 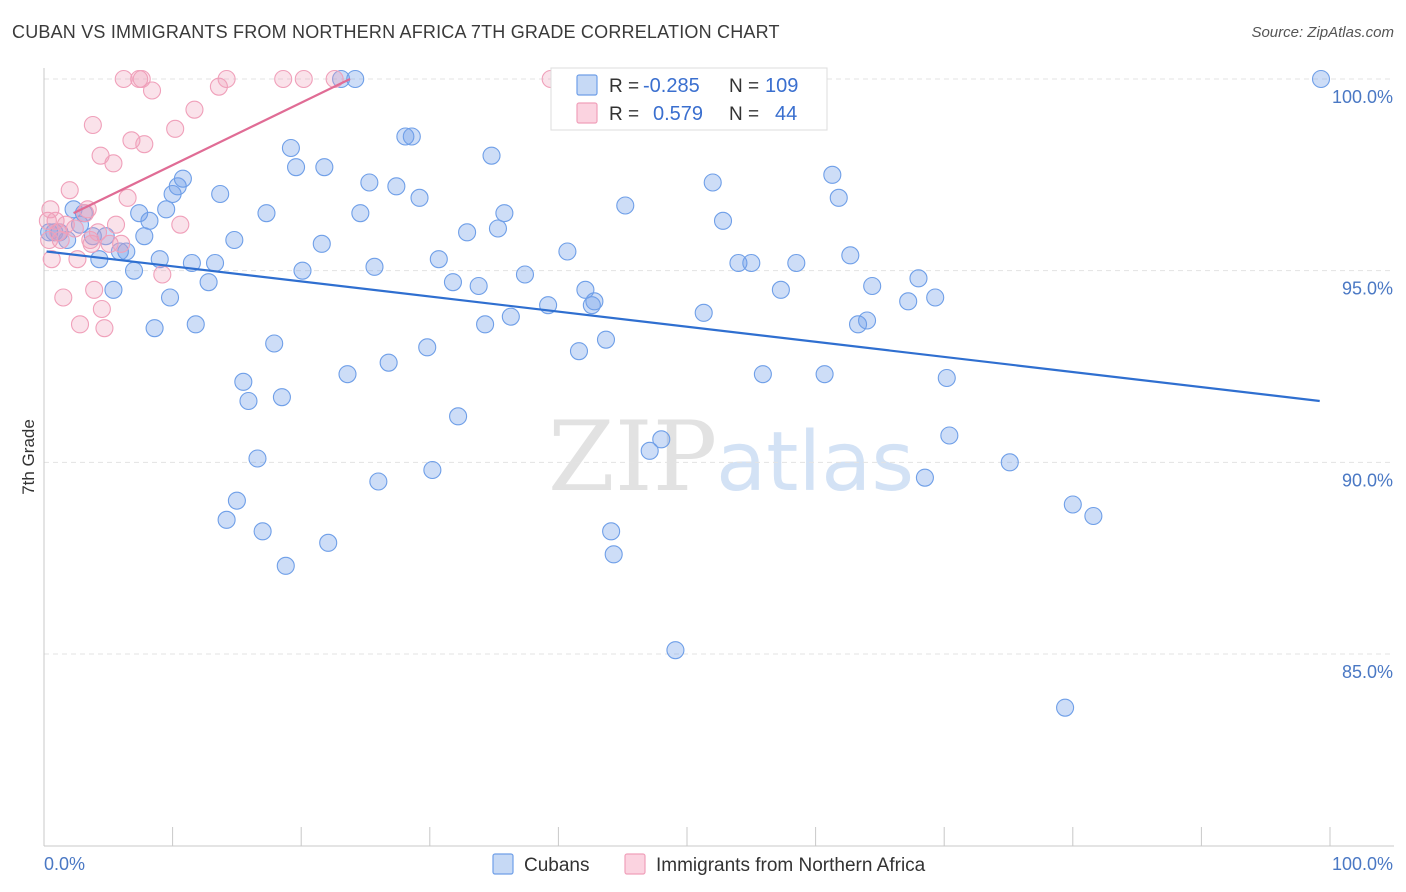 I want to click on watermark: ZIP atlas, so click(x=731, y=457).